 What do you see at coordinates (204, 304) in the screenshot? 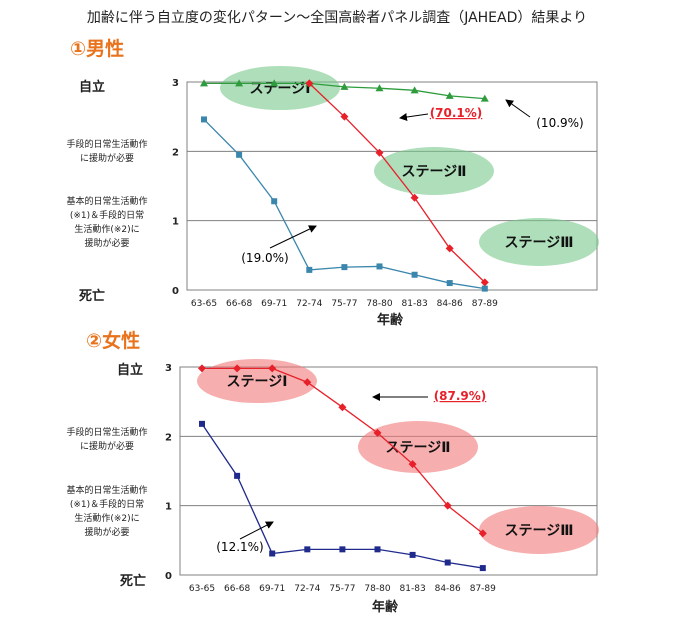
I see `male-xtick-label: 63-65` at bounding box center [204, 304].